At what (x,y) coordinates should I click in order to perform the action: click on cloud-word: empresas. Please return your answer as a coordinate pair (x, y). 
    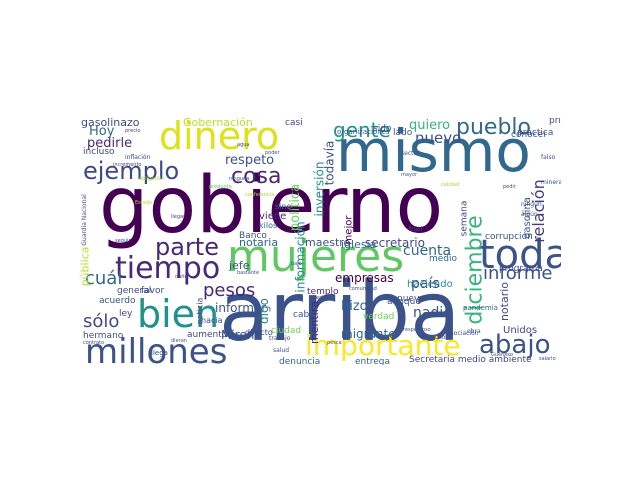
    Looking at the image, I should click on (364, 278).